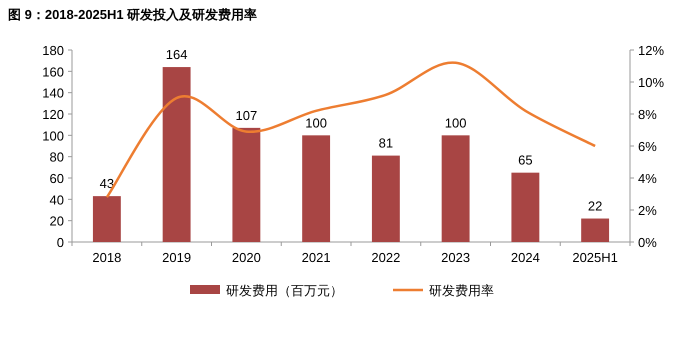 The height and width of the screenshot is (342, 691). I want to click on data-label: 107, so click(247, 115).